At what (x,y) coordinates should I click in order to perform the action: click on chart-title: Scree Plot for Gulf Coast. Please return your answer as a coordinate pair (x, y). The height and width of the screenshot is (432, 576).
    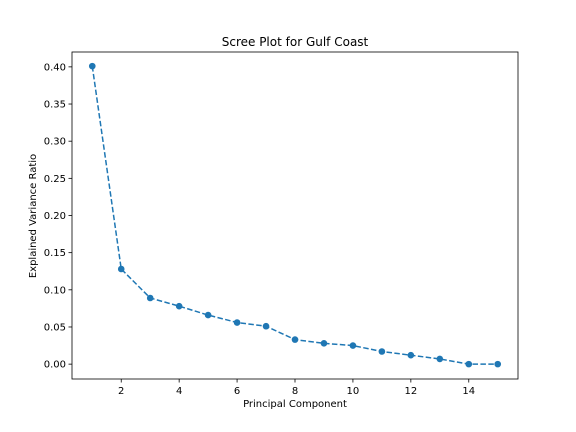
    Looking at the image, I should click on (295, 42).